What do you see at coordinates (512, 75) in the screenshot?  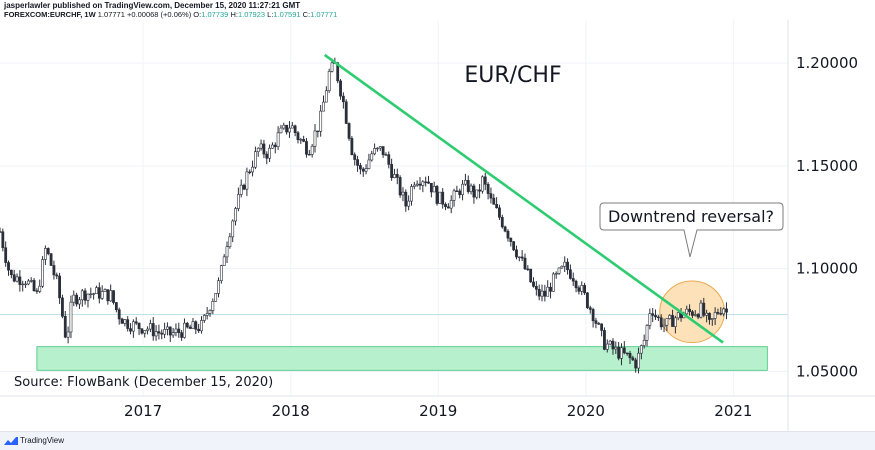 I see `chart-title: EUR/CHF` at bounding box center [512, 75].